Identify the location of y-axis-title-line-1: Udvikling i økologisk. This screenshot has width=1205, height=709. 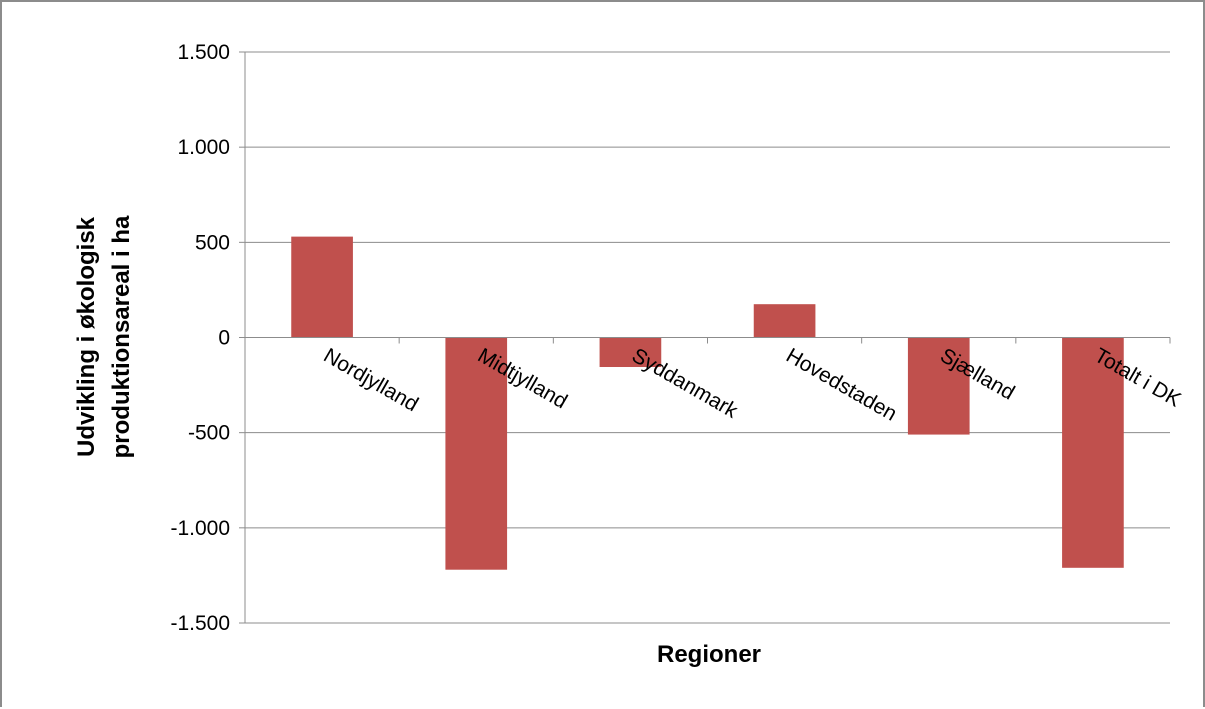
(86, 336).